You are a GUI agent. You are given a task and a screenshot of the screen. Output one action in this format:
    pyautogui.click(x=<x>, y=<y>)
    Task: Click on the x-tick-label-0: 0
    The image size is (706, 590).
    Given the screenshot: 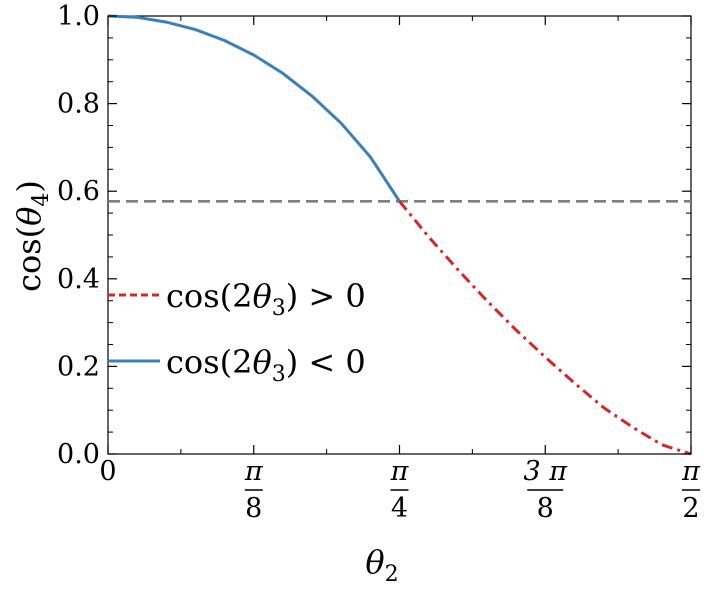 What is the action you would take?
    pyautogui.click(x=107, y=471)
    